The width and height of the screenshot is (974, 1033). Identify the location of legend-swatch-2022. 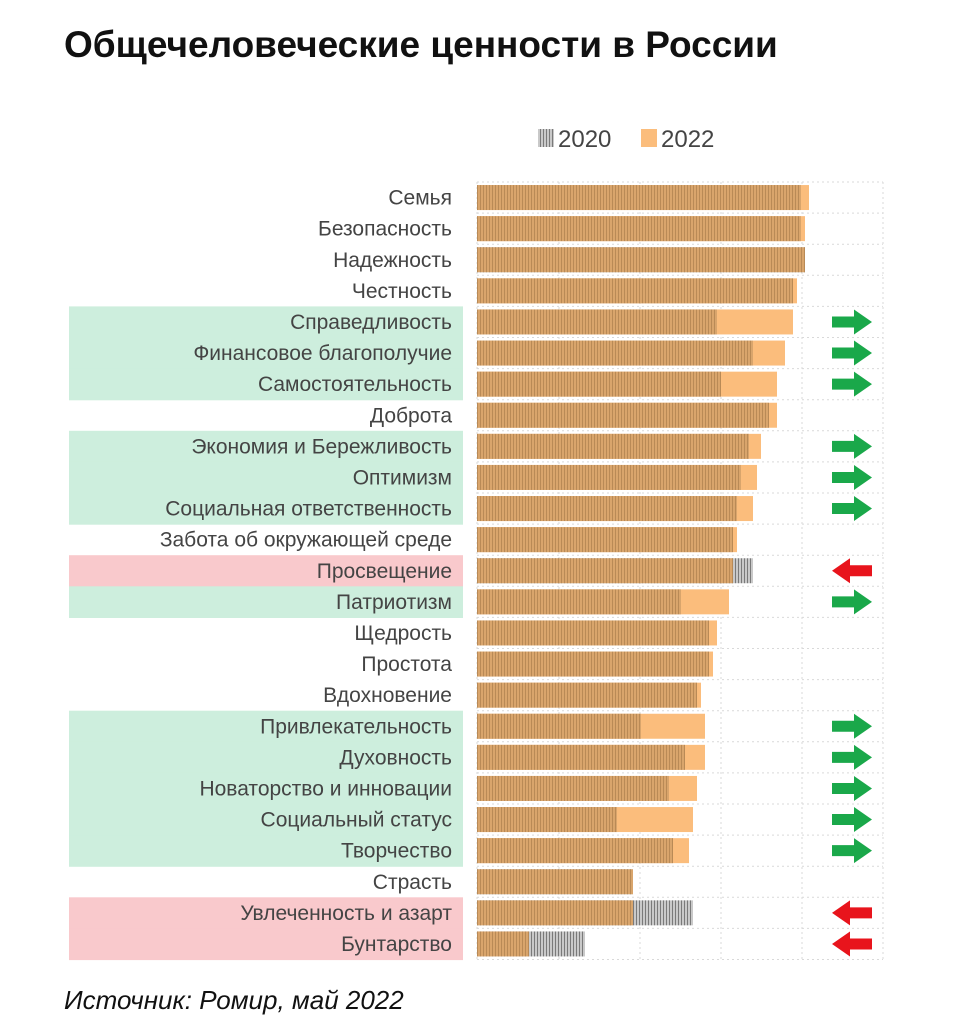
(649, 138).